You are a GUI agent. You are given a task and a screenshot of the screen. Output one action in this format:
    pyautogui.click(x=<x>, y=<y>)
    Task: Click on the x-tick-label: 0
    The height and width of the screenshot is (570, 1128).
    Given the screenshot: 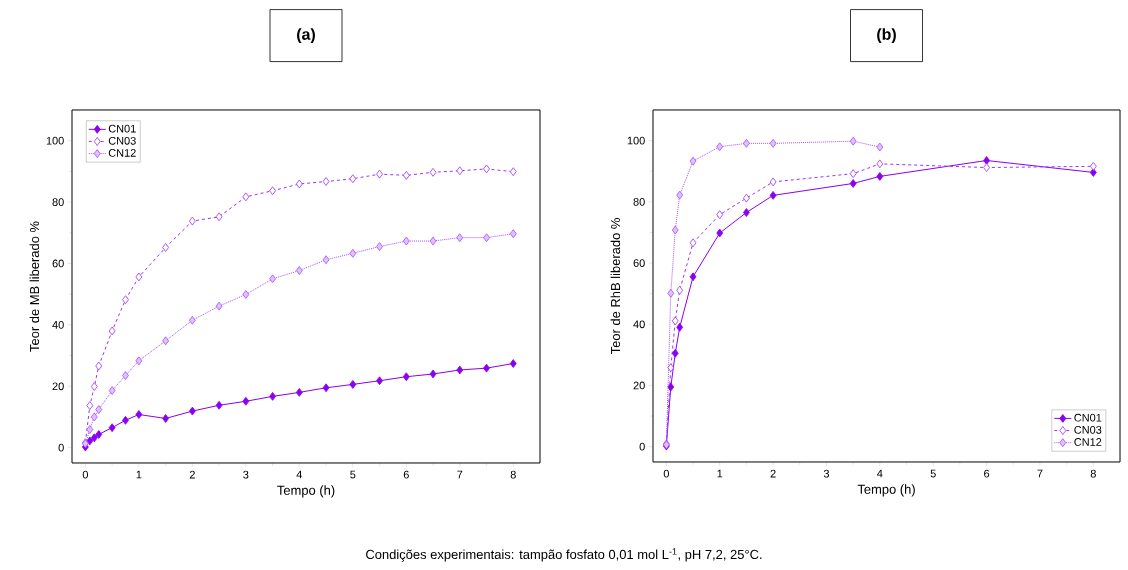 What is the action you would take?
    pyautogui.click(x=666, y=473)
    